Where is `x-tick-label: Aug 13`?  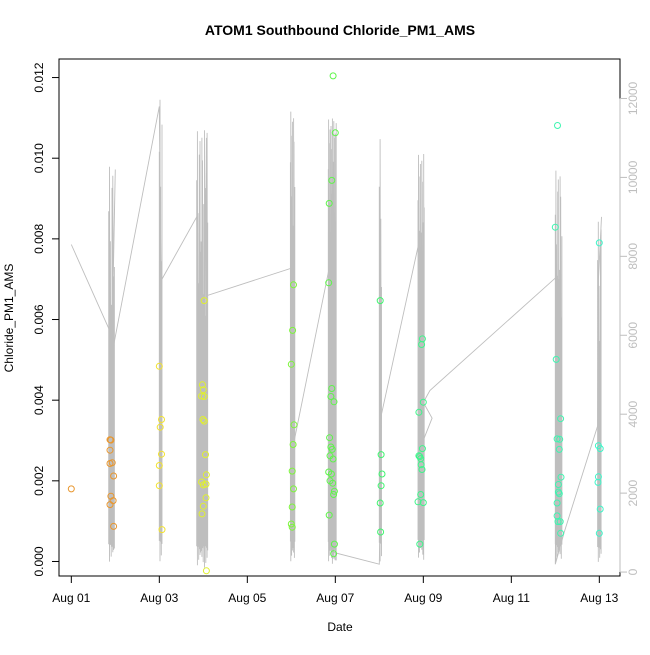
x-tick-label: Aug 13 is located at coordinates (599, 598).